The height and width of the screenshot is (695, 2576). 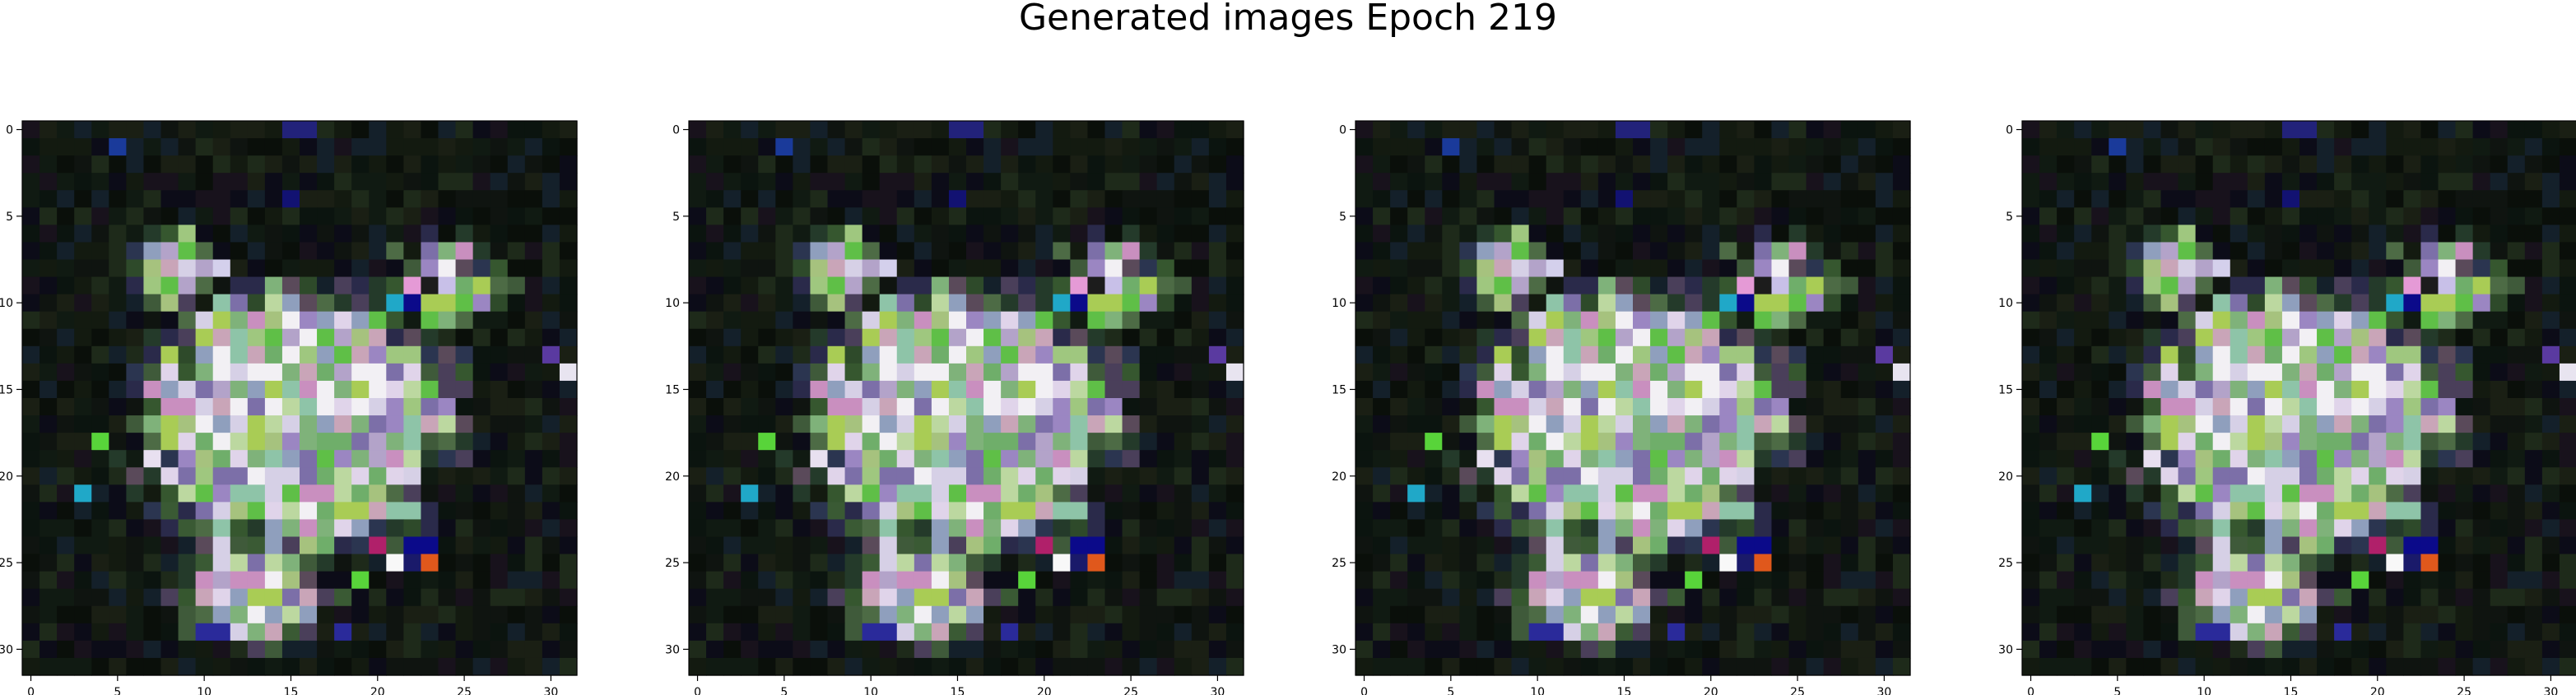 What do you see at coordinates (6, 389) in the screenshot?
I see `y-tick-label: 15` at bounding box center [6, 389].